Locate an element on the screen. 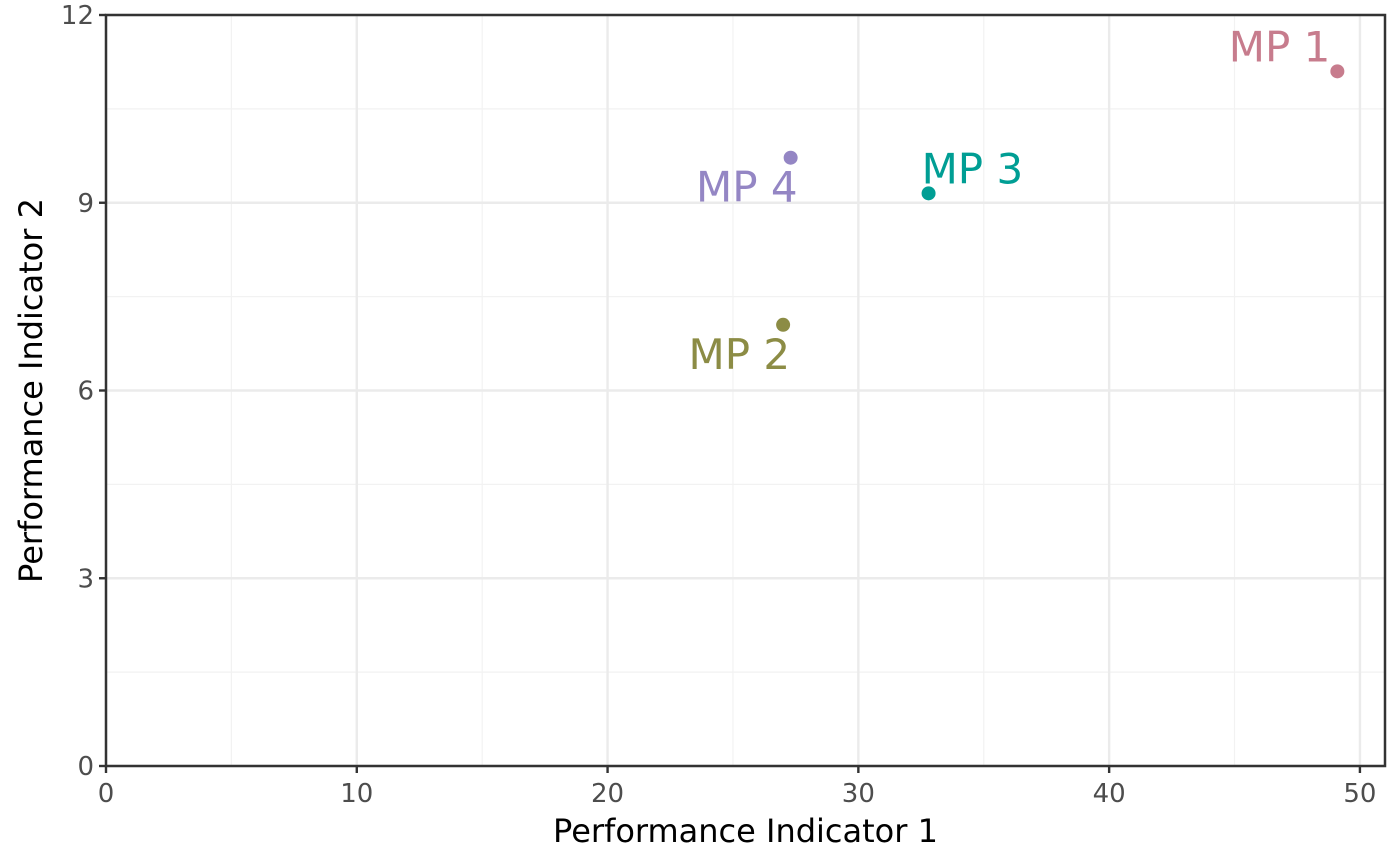 This screenshot has width=1400, height=866. y-tick-label: 9 is located at coordinates (85, 204).